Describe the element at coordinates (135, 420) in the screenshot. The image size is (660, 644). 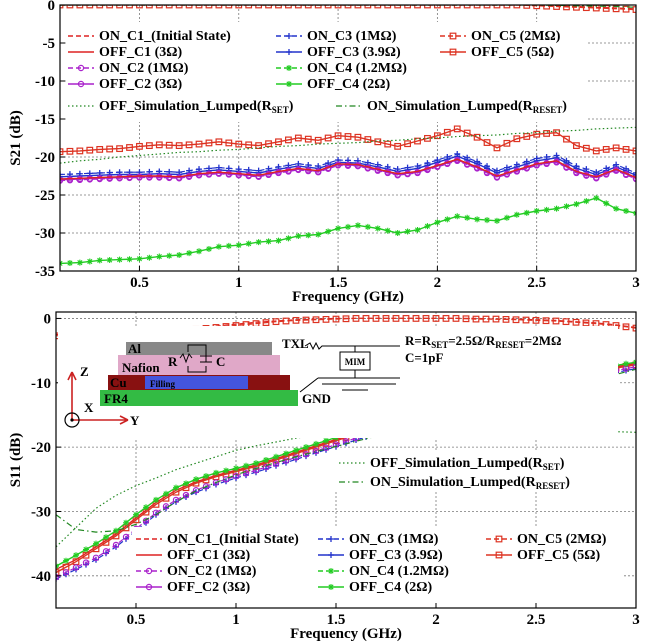
I see `label-y: Y` at that location.